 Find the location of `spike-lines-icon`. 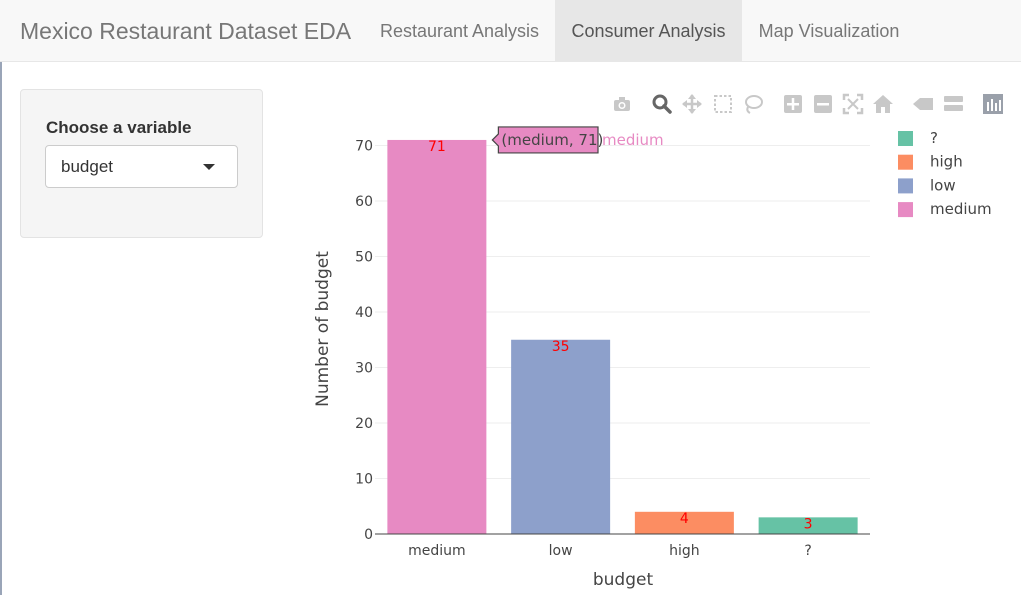

spike-lines-icon is located at coordinates (923, 104).